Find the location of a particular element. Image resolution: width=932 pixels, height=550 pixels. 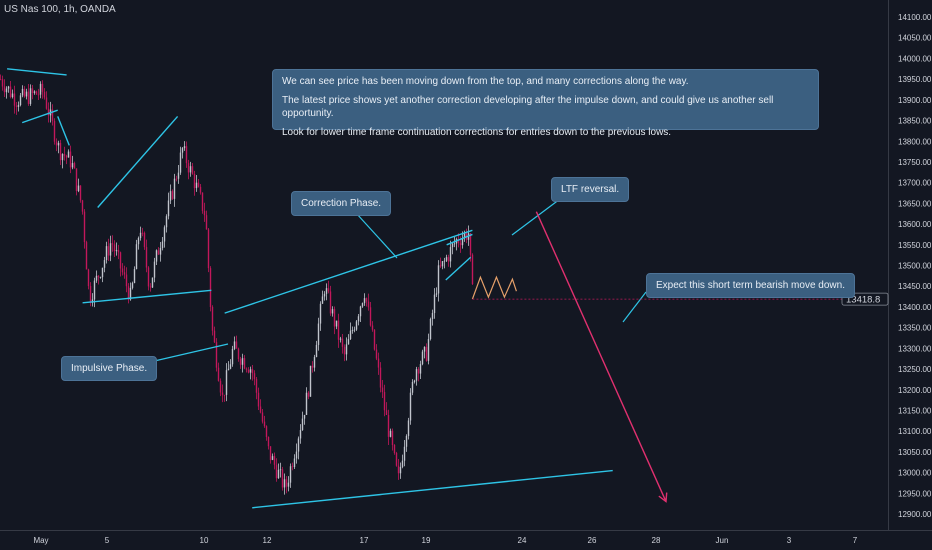

y-tick-label: 13850.00 is located at coordinates (915, 121).